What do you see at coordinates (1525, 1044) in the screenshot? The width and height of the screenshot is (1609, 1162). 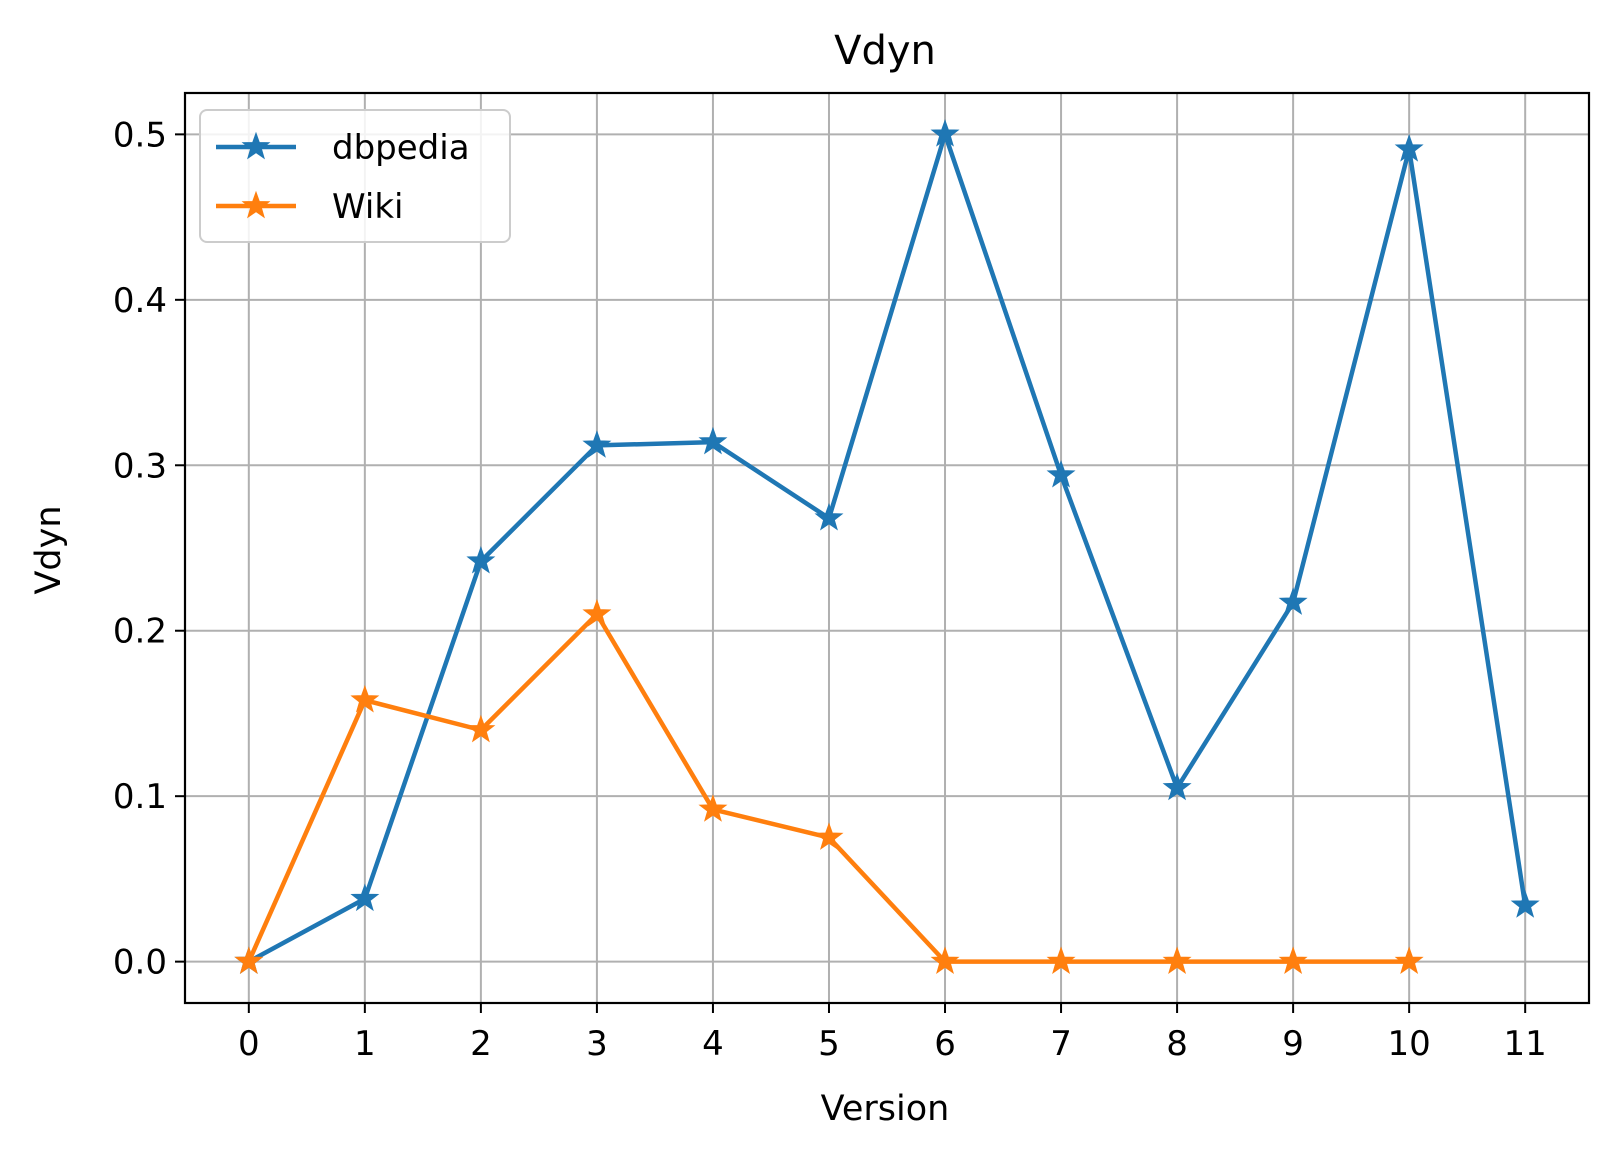 I see `x-tick-label: 11` at bounding box center [1525, 1044].